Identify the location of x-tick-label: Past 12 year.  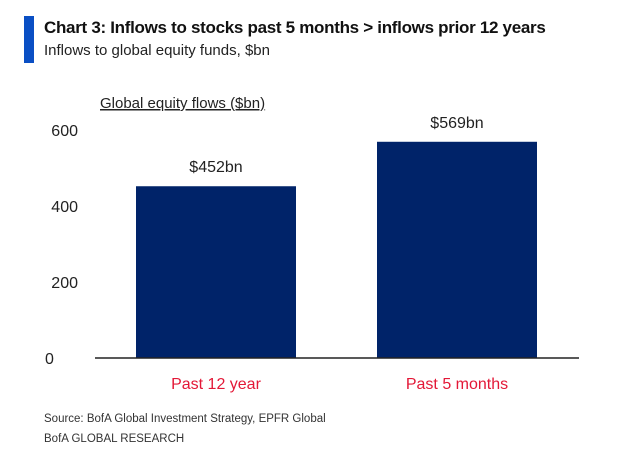
(216, 384).